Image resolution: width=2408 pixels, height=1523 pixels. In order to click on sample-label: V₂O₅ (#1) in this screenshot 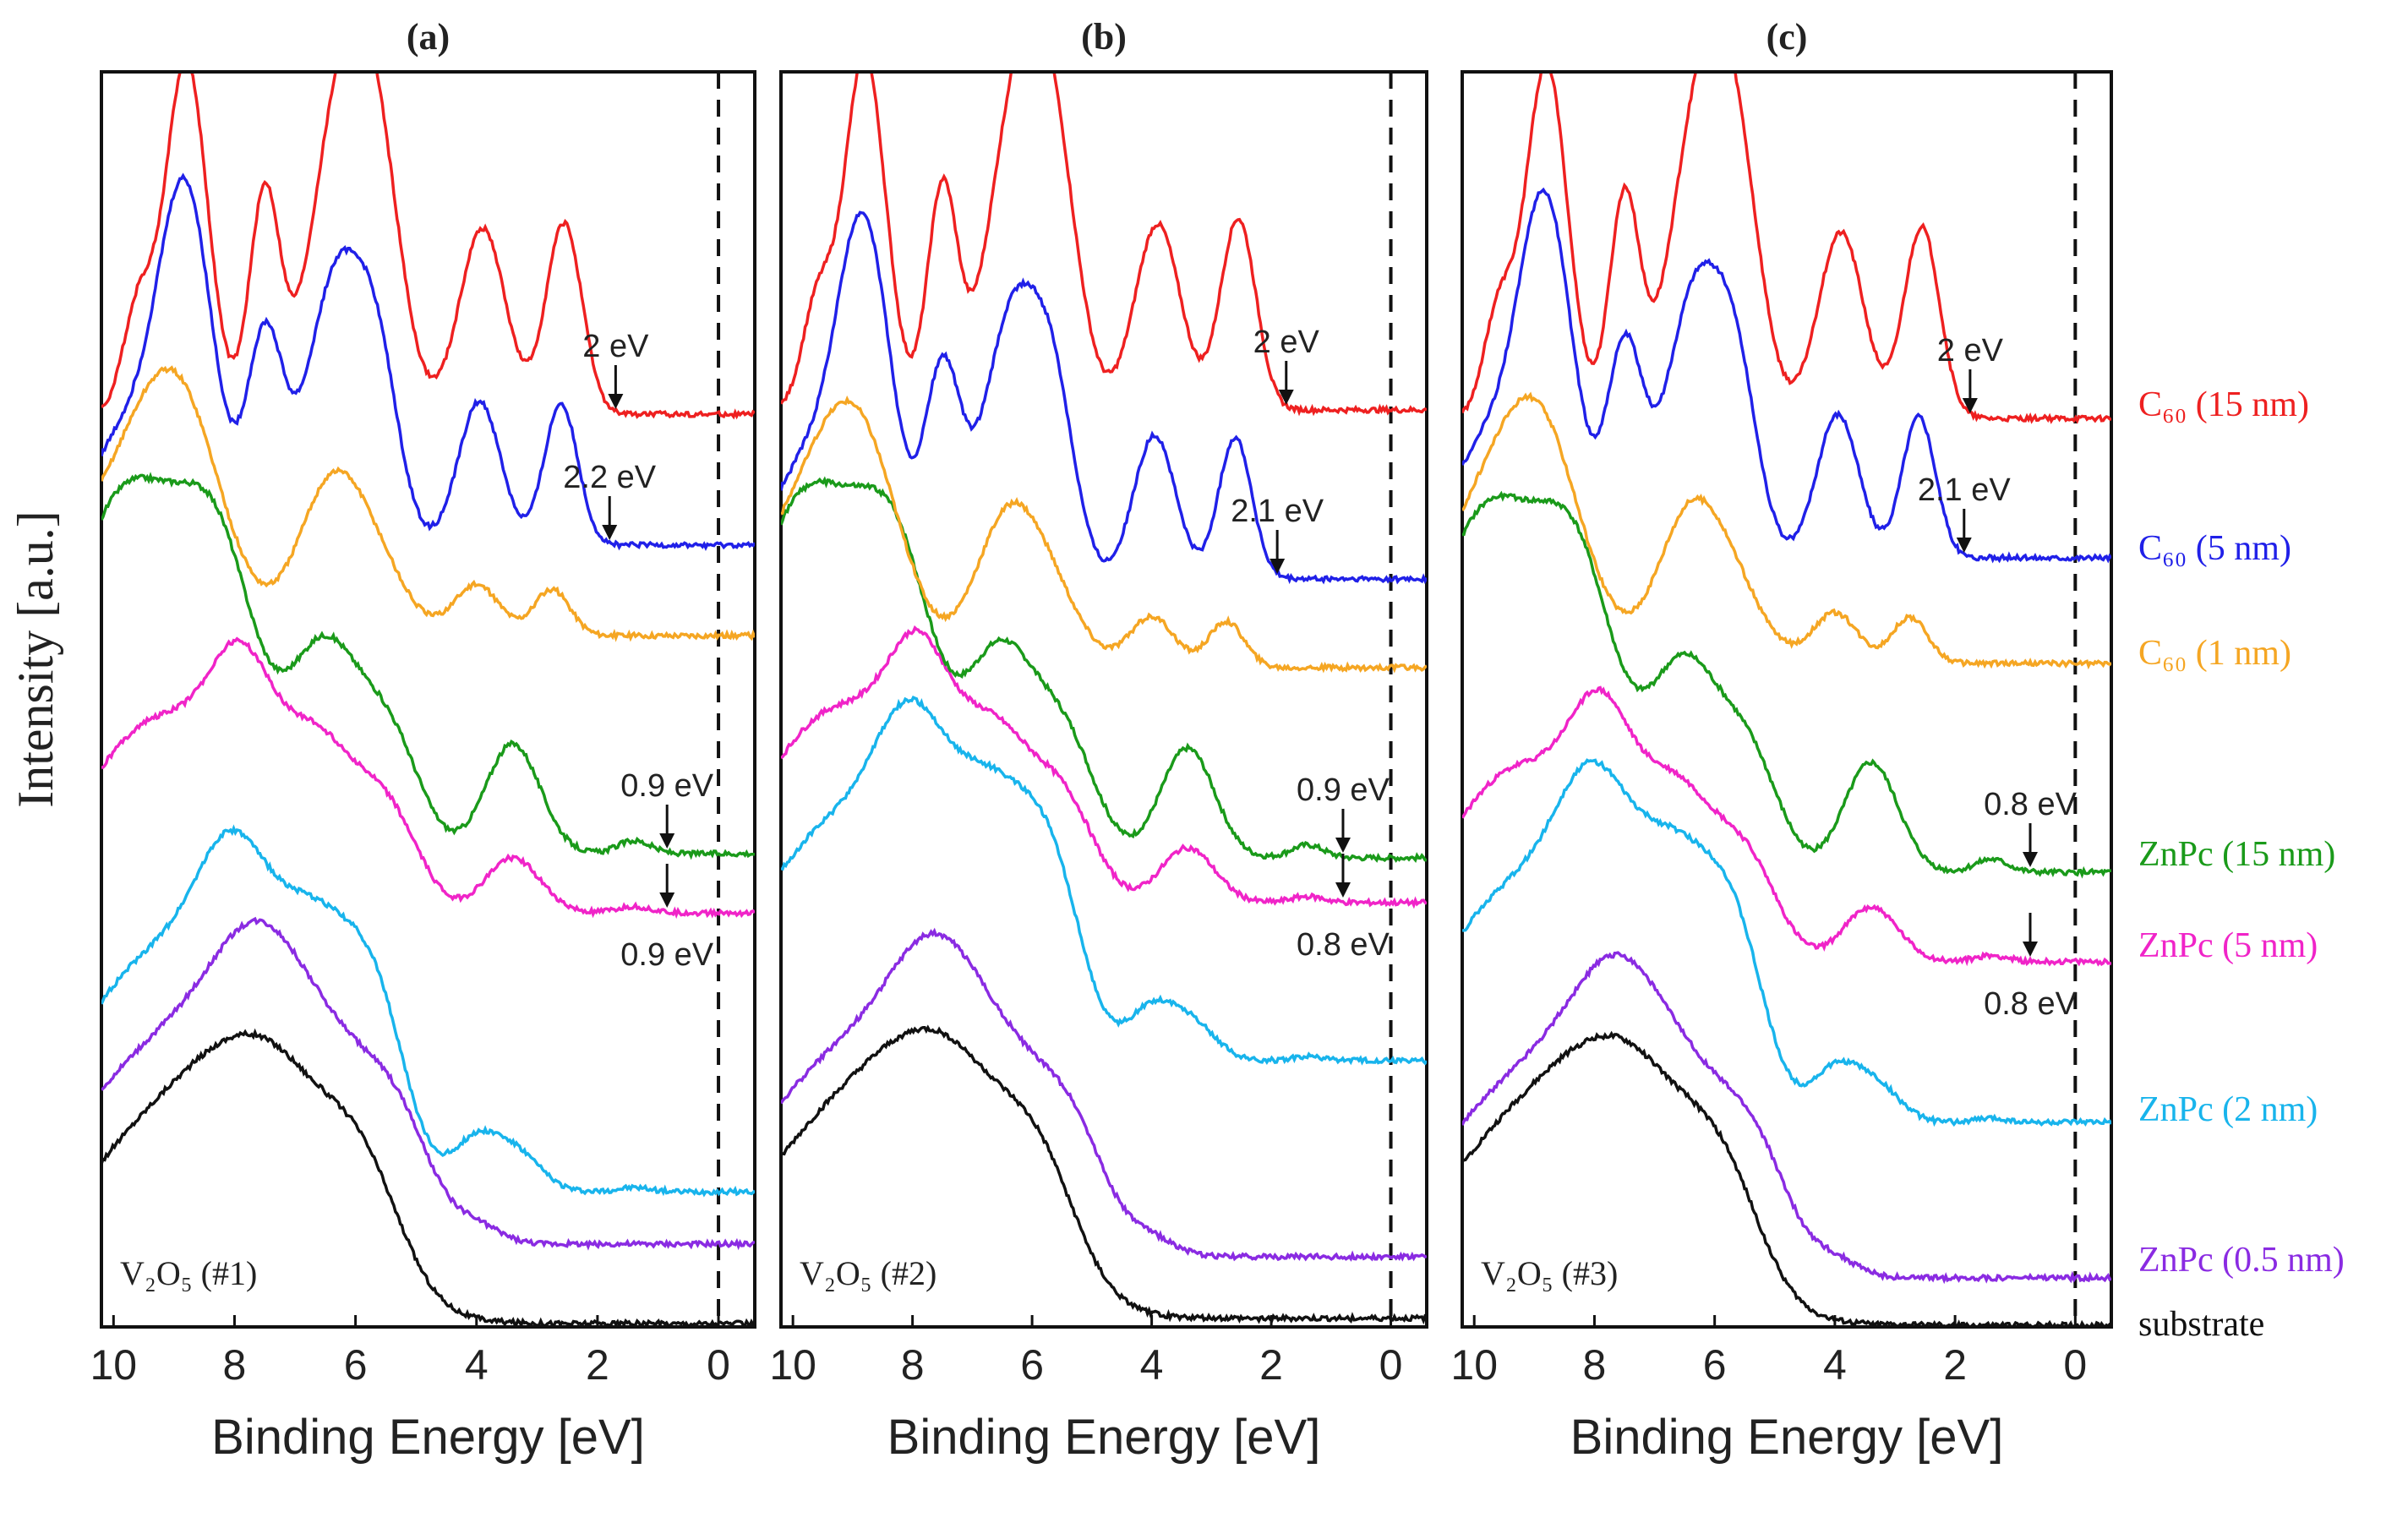, I will do `click(188, 1273)`.